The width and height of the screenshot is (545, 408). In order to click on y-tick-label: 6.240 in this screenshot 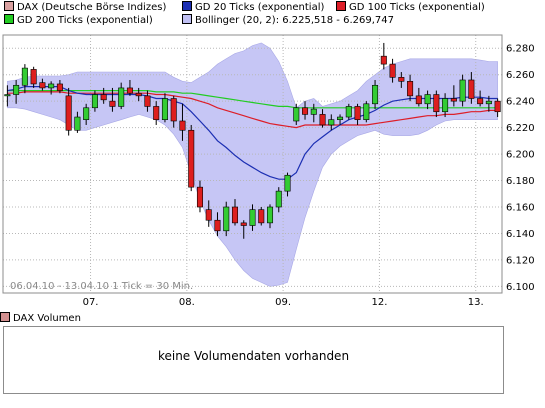, I will do `click(520, 102)`.